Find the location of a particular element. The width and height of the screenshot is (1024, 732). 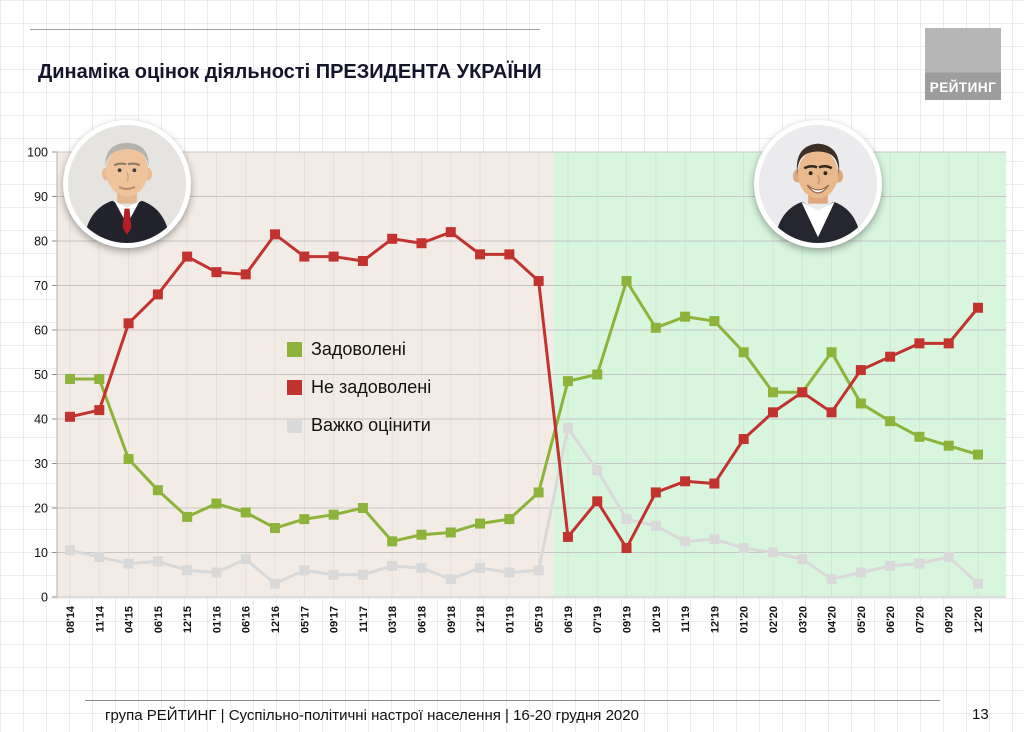

svg-text: 20 is located at coordinates (41, 509).